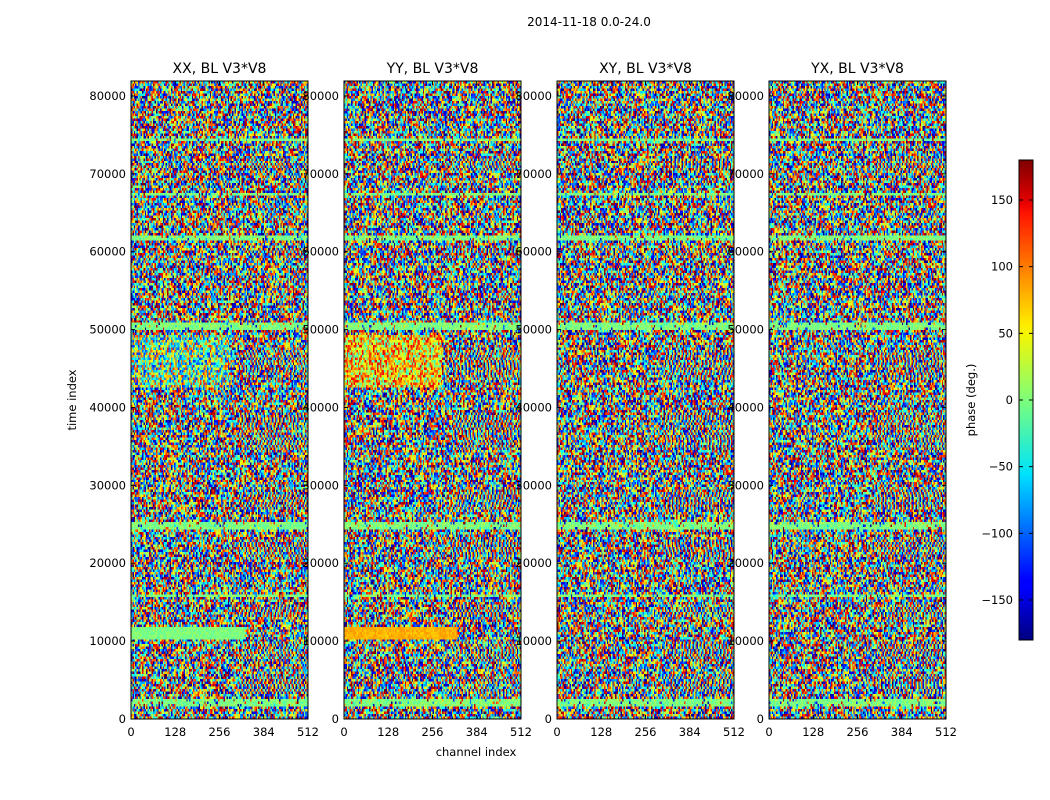  What do you see at coordinates (1005, 333) in the screenshot?
I see `colorbar-tick-label: 50` at bounding box center [1005, 333].